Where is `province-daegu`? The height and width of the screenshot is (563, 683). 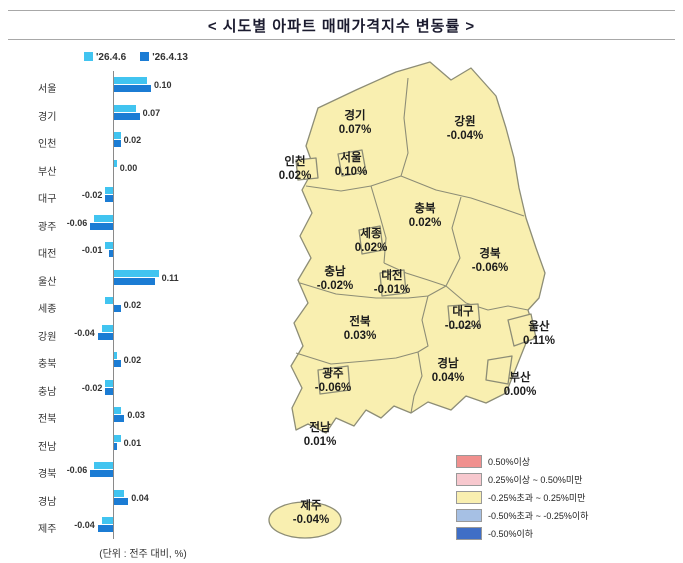
province-daegu is located at coordinates (464, 316).